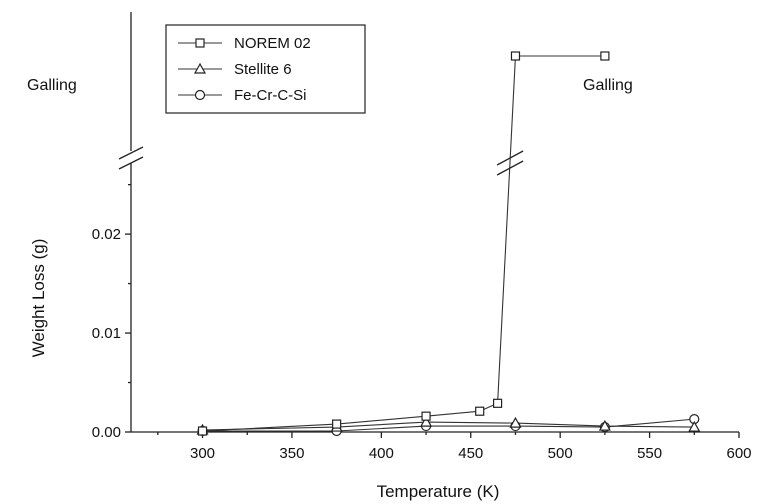  I want to click on x-tick-label: 300, so click(202, 453).